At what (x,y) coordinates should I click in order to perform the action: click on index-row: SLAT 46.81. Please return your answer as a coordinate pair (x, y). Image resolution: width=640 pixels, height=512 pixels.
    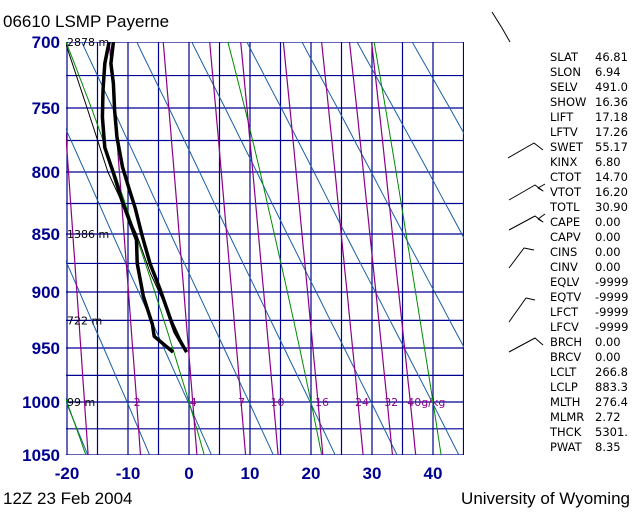
    Looking at the image, I should click on (589, 57).